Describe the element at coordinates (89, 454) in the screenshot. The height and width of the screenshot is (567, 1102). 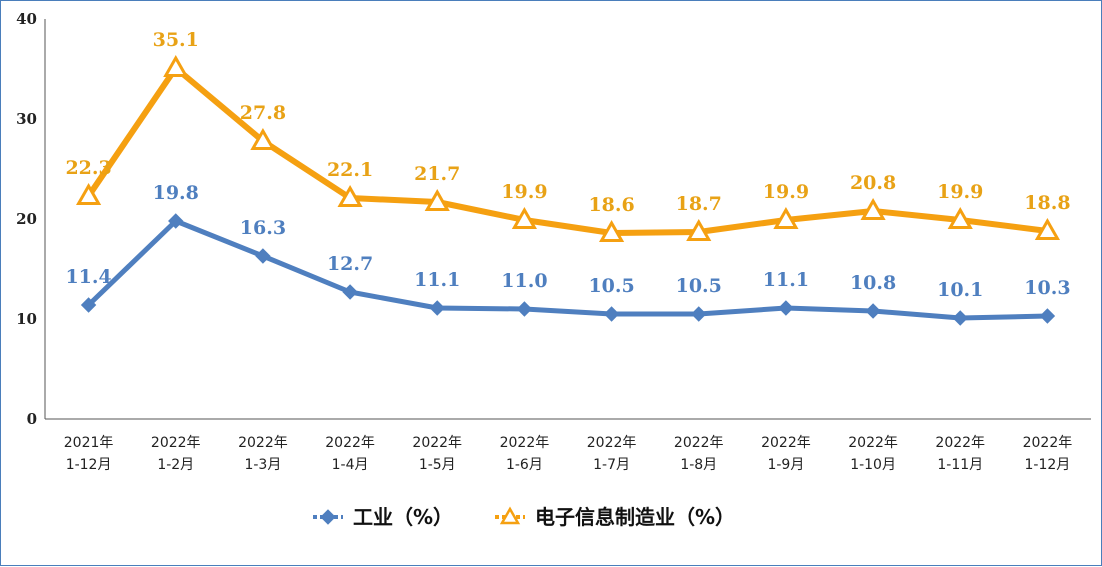
I see `x-tick-label: 2021年 1-12月` at that location.